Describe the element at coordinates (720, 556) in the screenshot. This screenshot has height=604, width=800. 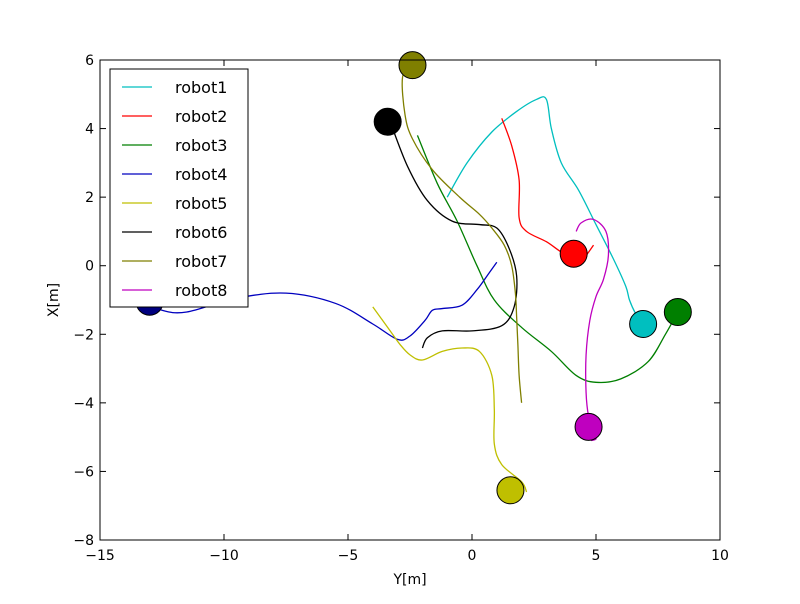
I see `x-tick-label: 10` at that location.